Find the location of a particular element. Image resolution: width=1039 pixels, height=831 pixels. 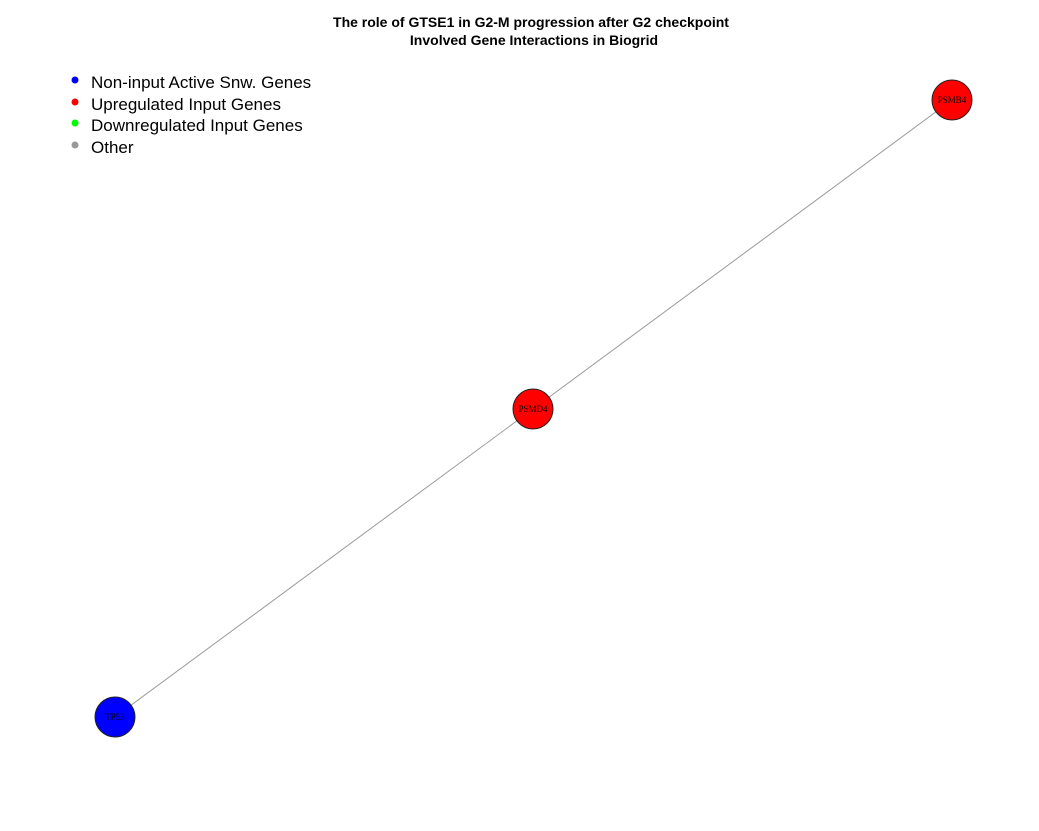

legend-item-downregulated: Downregulated Input Genes is located at coordinates (187, 125).